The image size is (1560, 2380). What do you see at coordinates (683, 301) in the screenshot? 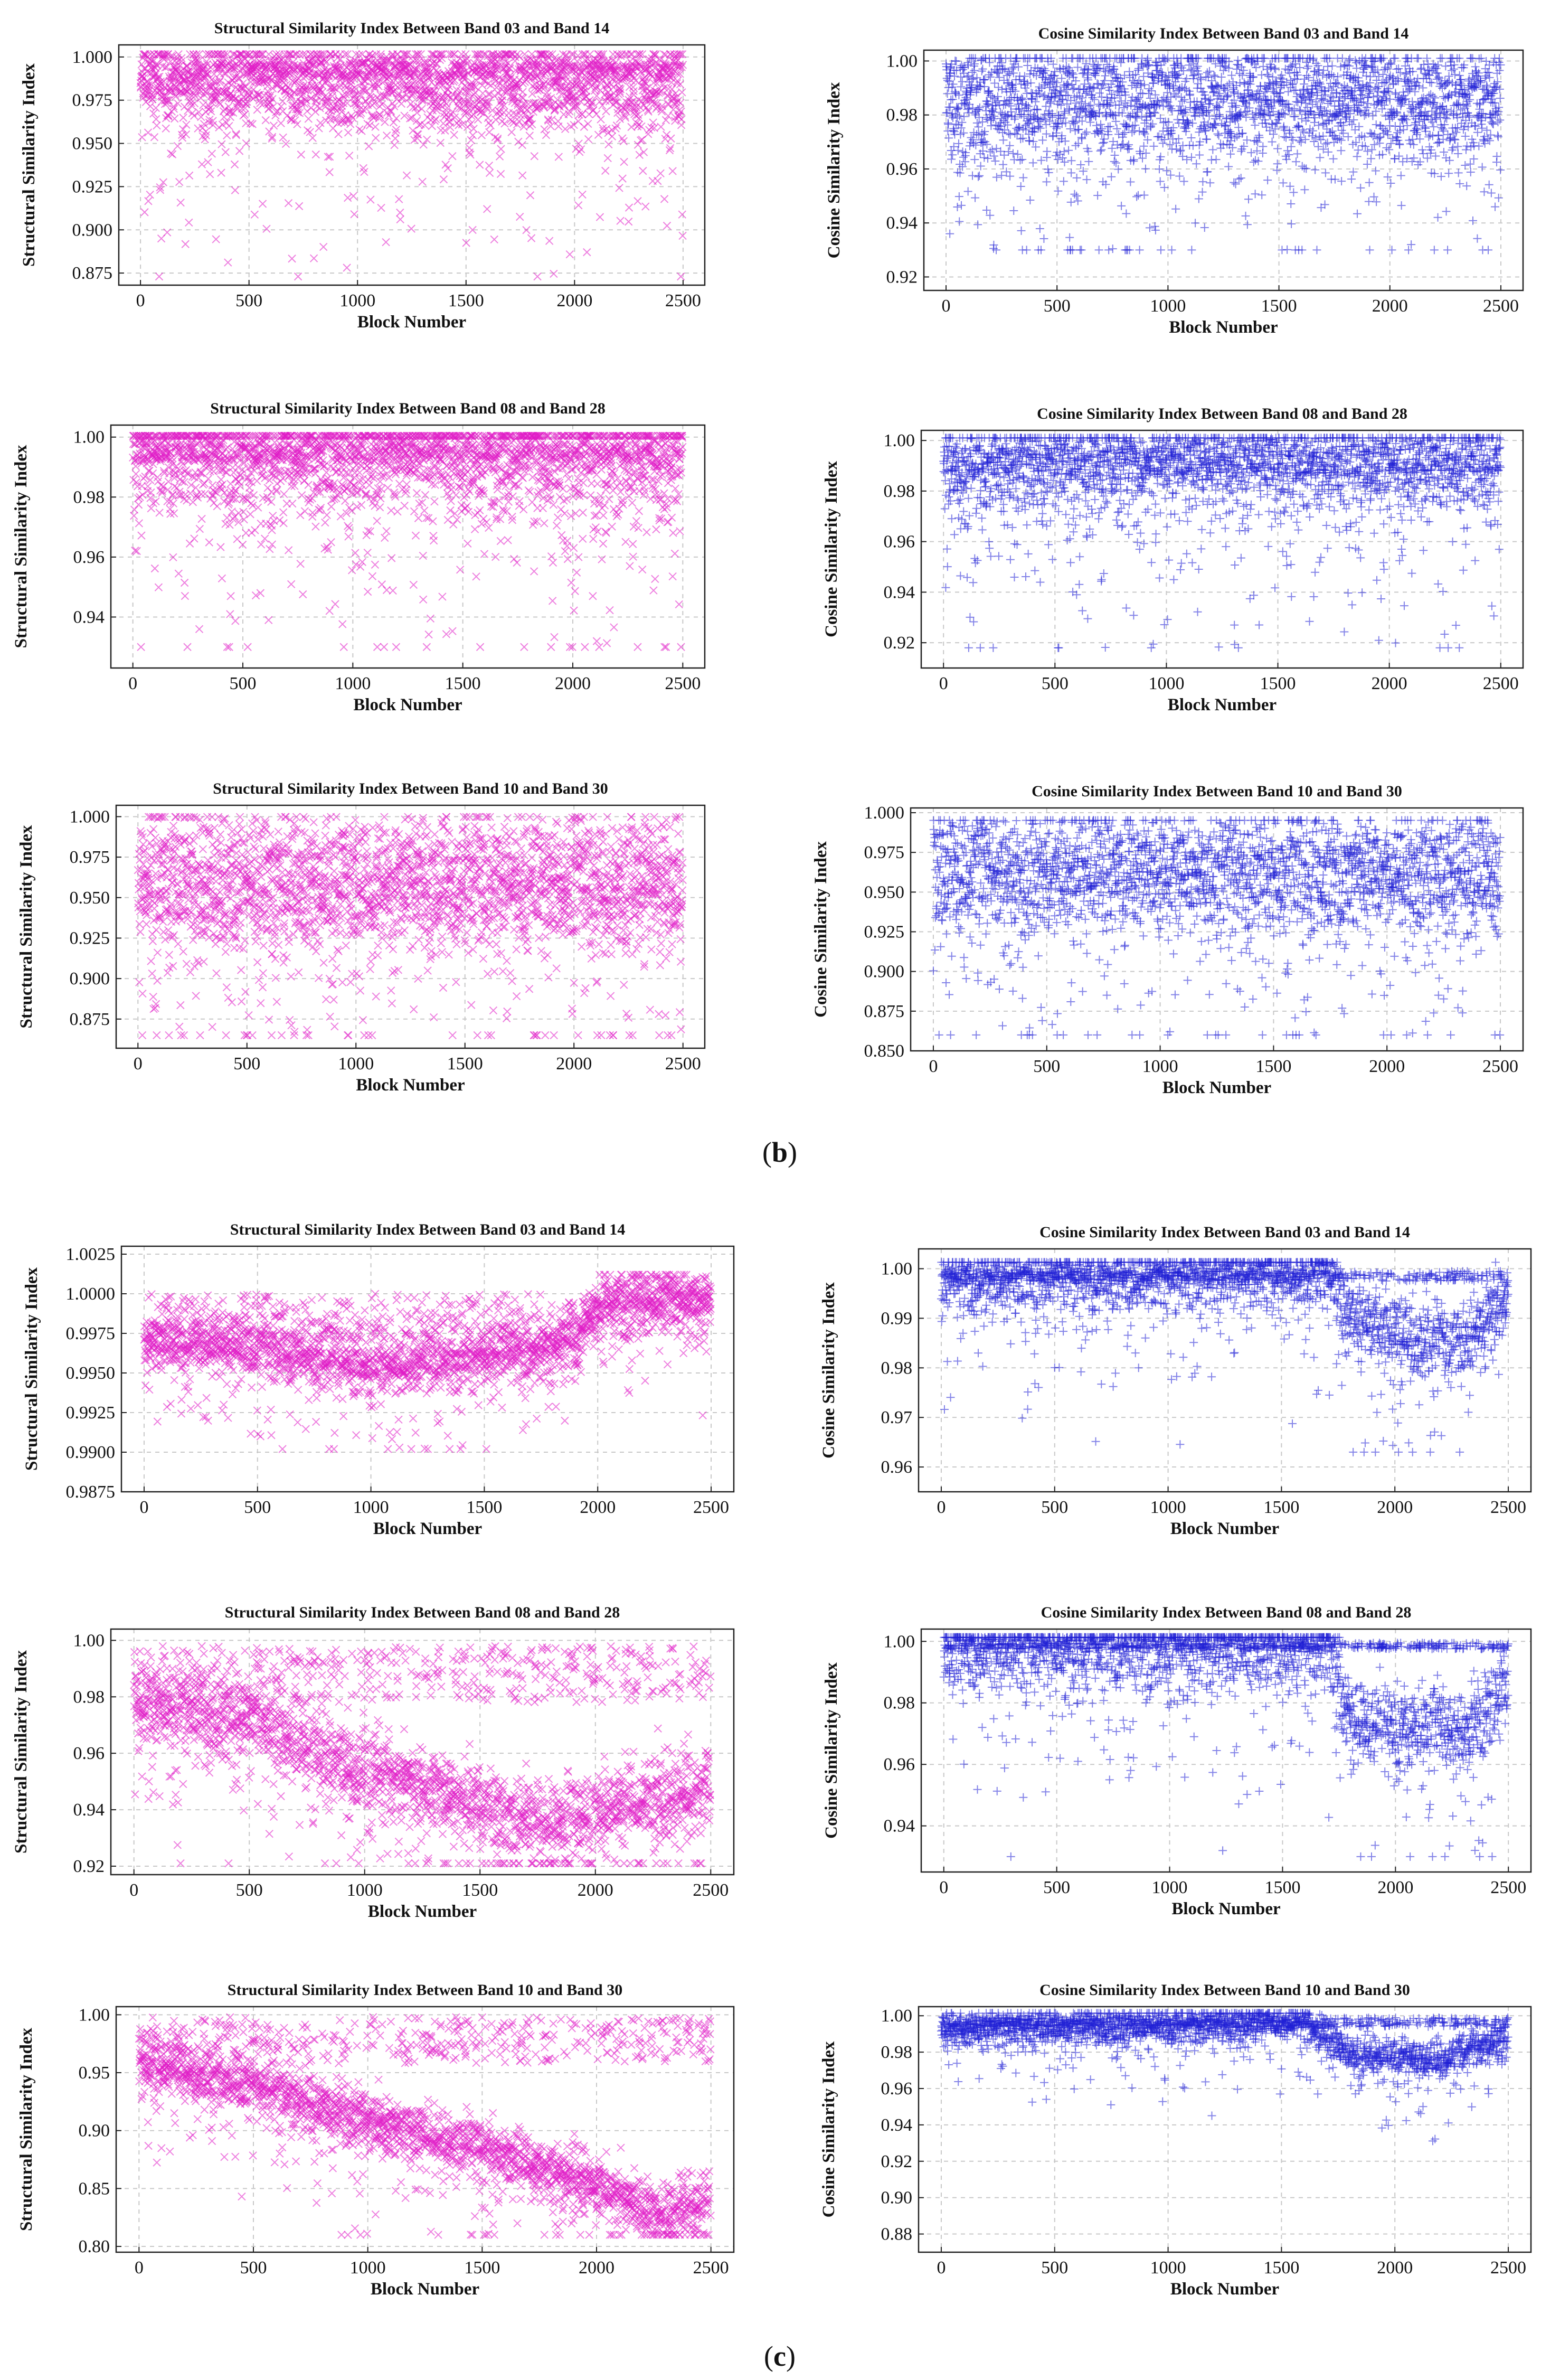
I see `x-tick-label: 2500` at bounding box center [683, 301].